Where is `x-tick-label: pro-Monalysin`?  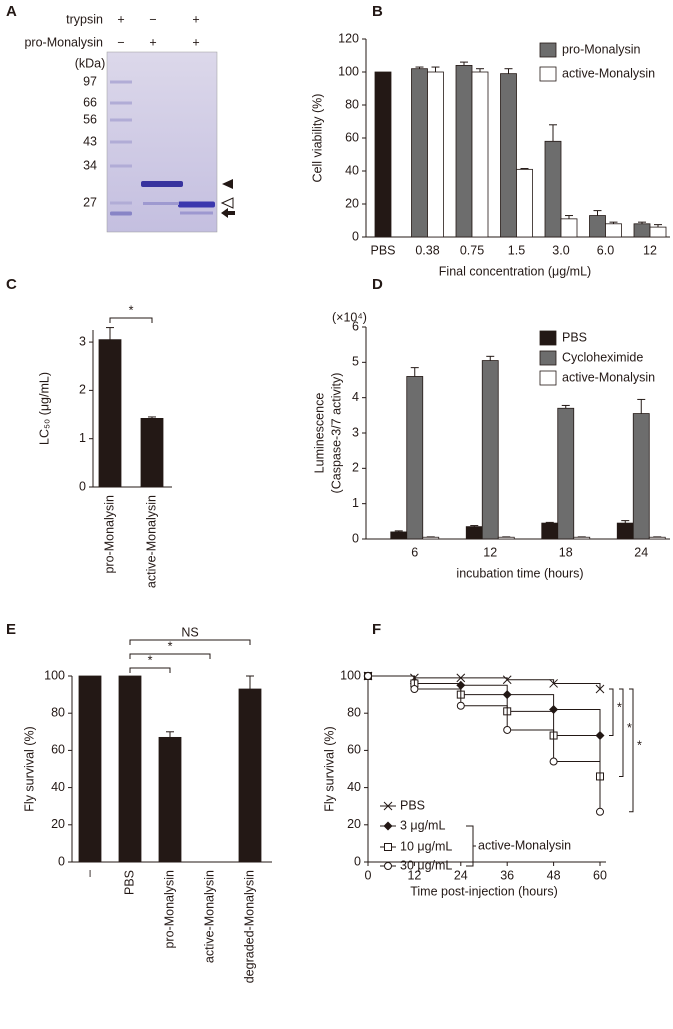
x-tick-label: pro-Monalysin is located at coordinates (109, 534).